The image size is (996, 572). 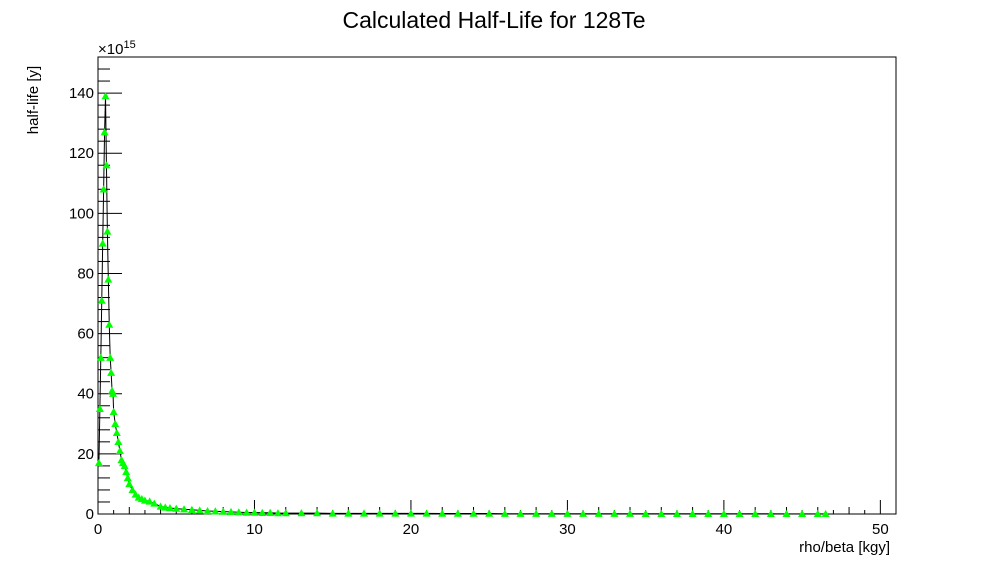 I want to click on y-tick-label: 20, so click(x=85, y=454).